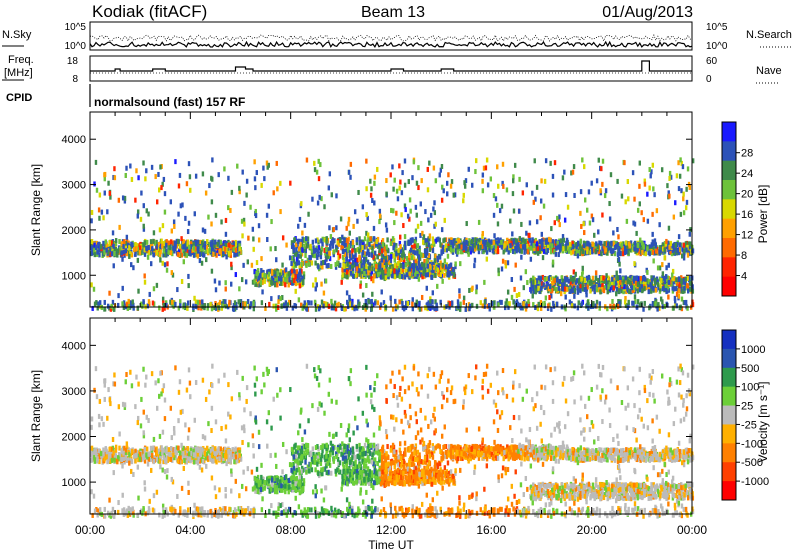 This screenshot has height=554, width=800. I want to click on power-cell-2099, so click(669, 247).